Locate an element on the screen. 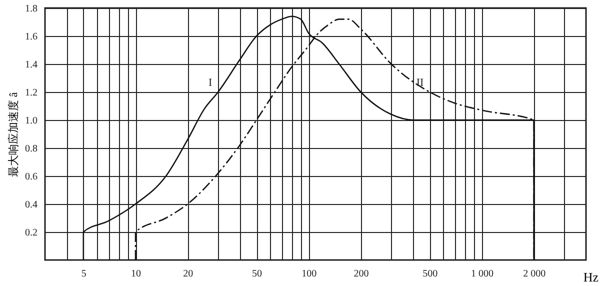  x-tick-label: 200 is located at coordinates (361, 274).